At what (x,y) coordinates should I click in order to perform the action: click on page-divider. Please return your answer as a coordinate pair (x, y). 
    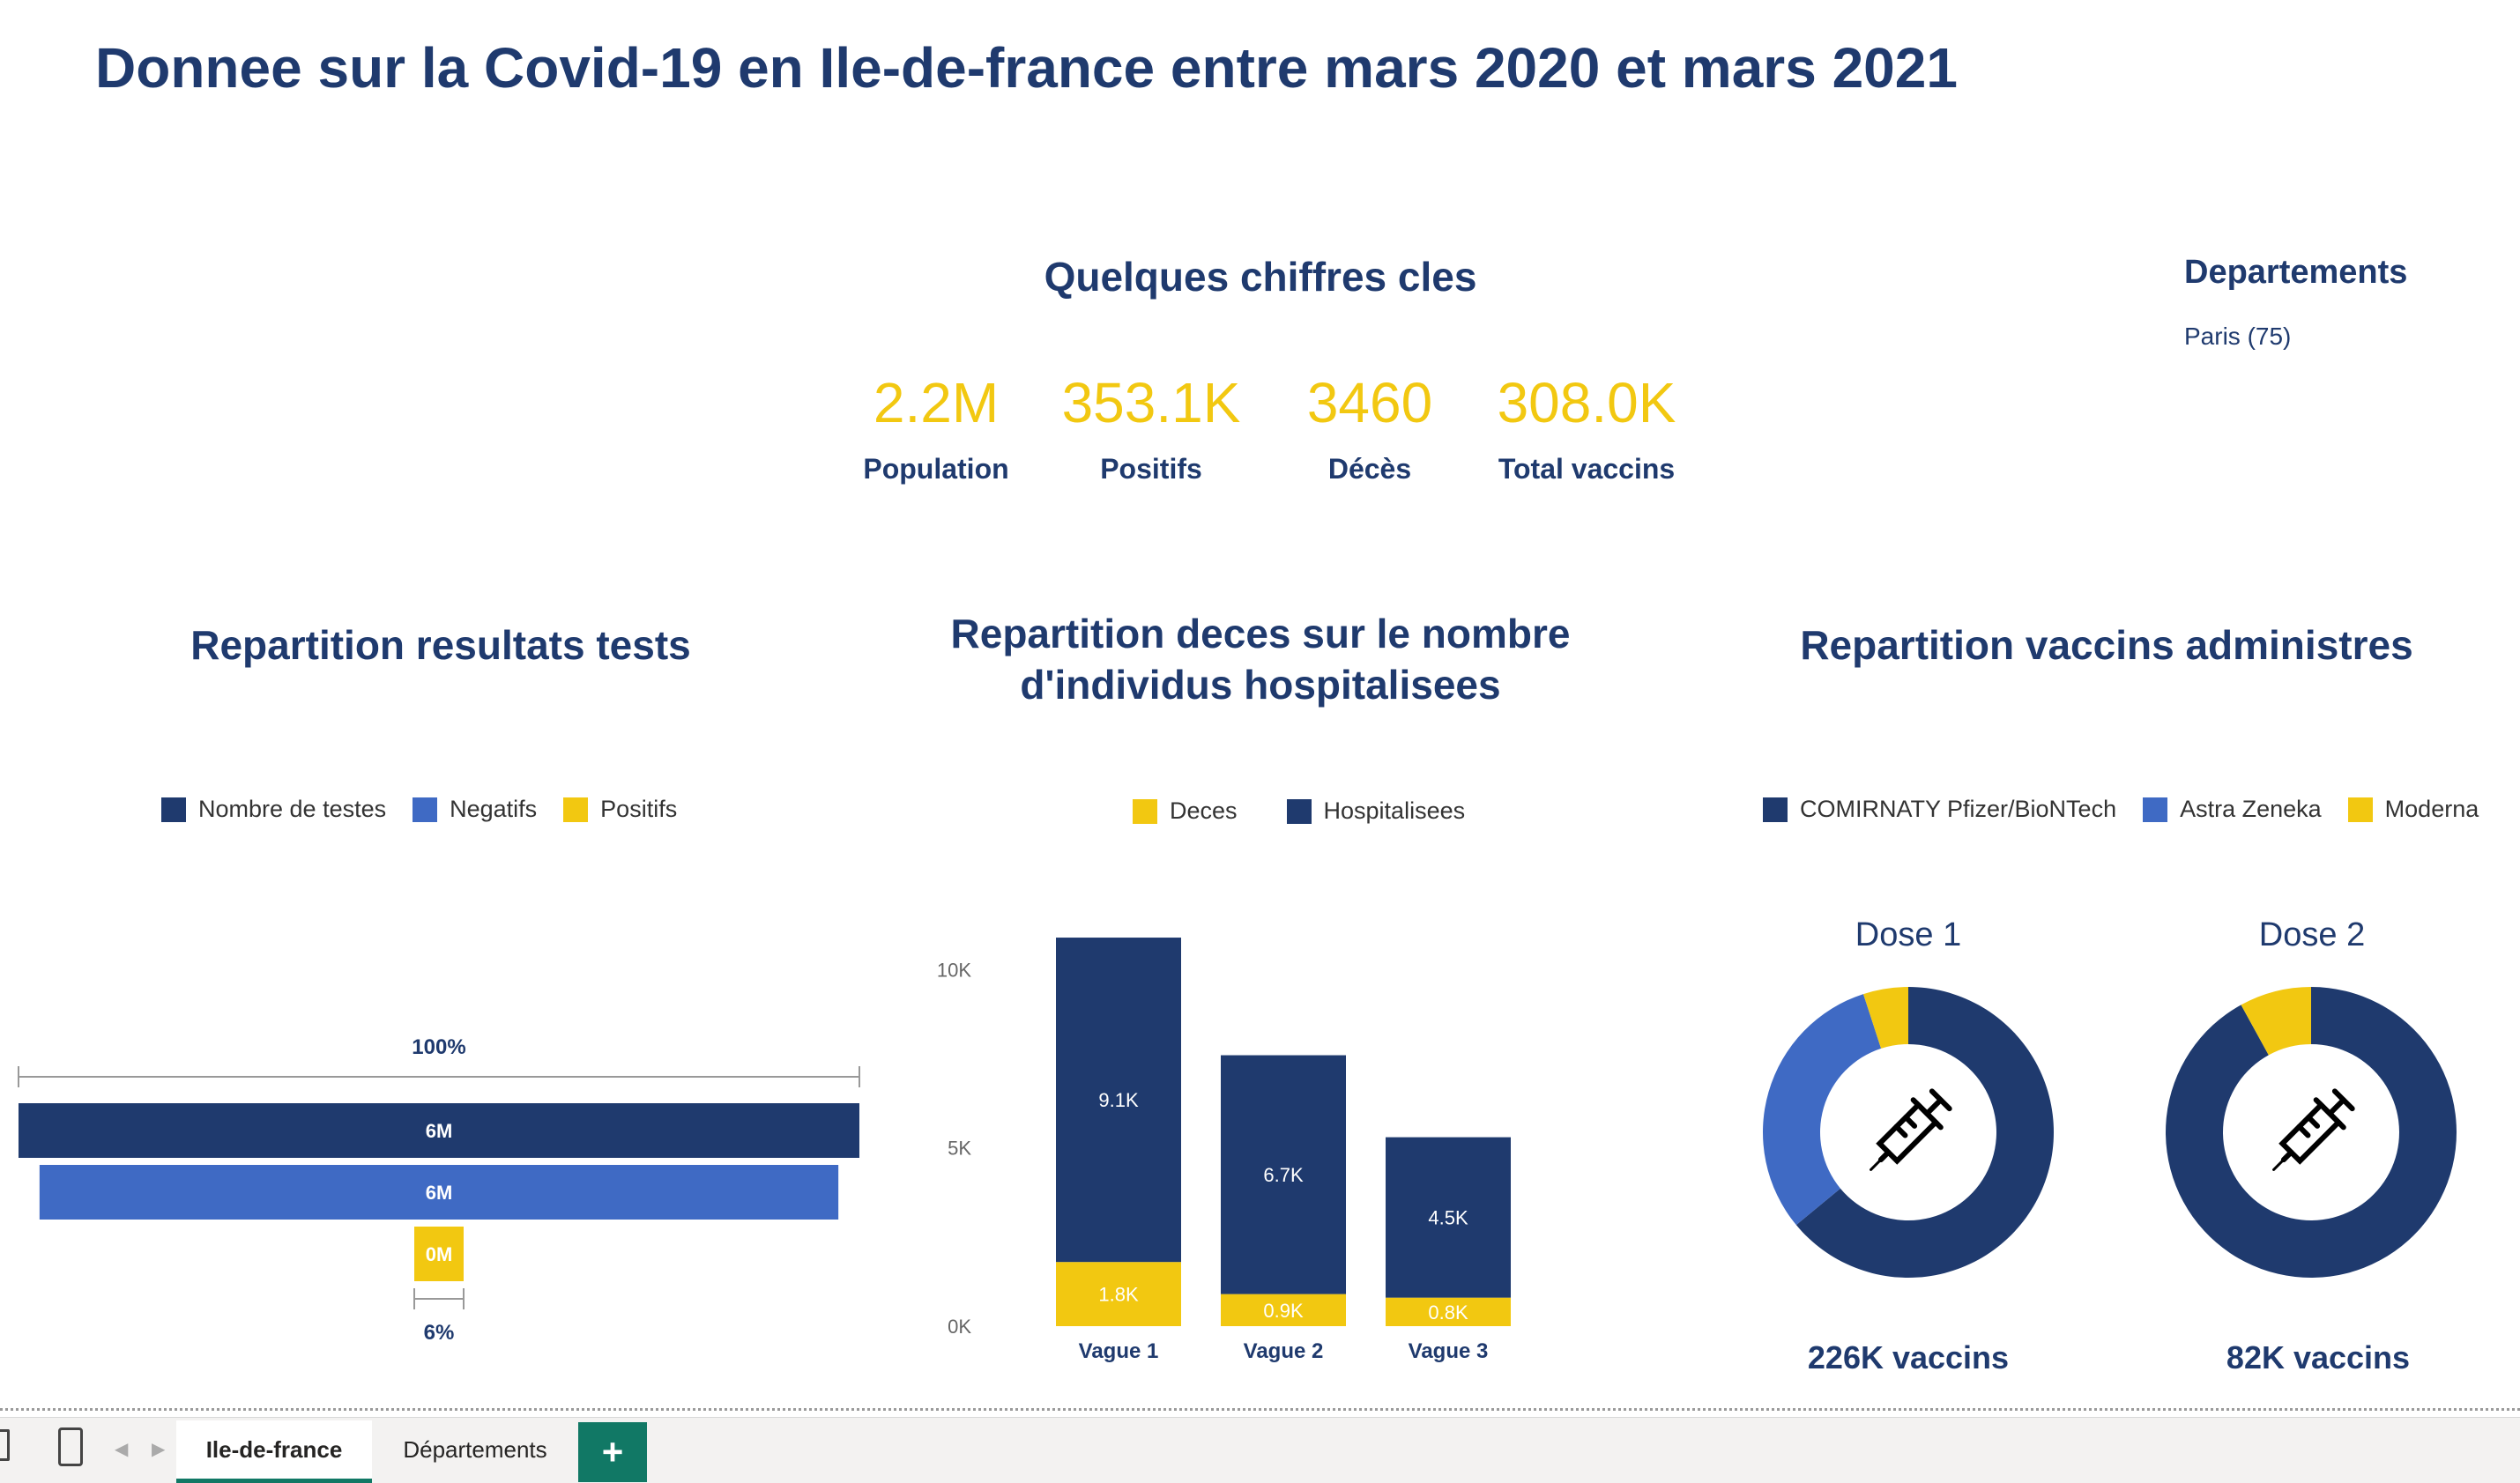
    Looking at the image, I should click on (1260, 1410).